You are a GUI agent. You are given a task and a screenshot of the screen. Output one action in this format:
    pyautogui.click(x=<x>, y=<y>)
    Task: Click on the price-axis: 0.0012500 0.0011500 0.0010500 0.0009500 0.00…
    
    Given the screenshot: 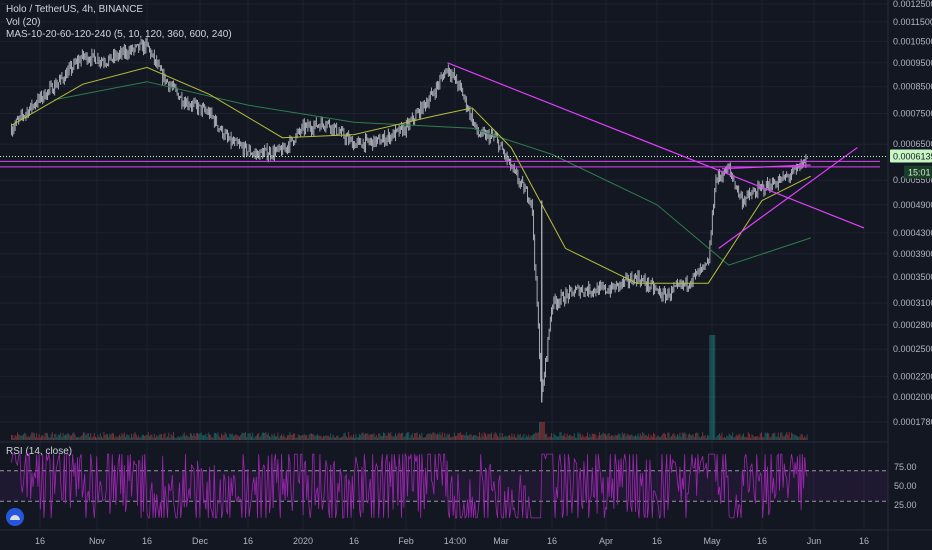 What is the action you would take?
    pyautogui.click(x=912, y=213)
    